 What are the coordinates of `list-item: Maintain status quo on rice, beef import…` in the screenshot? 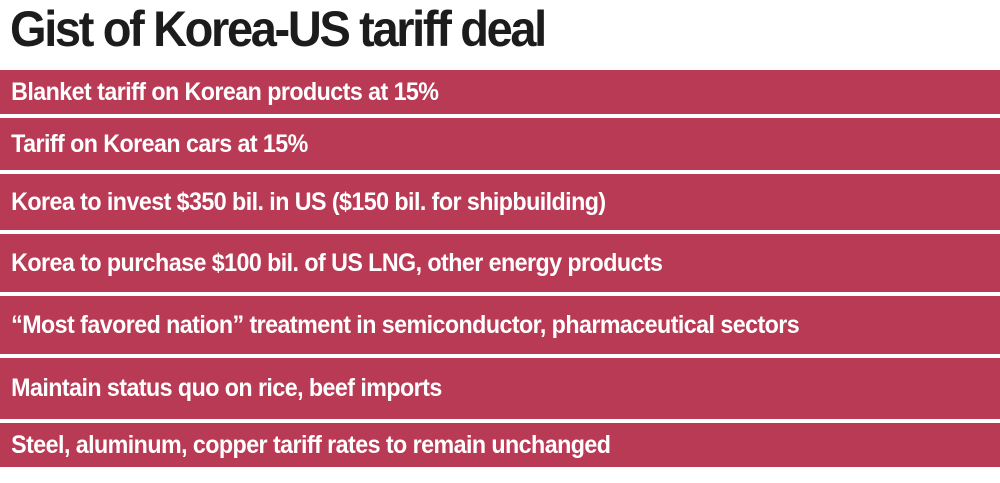 It's located at (500, 388).